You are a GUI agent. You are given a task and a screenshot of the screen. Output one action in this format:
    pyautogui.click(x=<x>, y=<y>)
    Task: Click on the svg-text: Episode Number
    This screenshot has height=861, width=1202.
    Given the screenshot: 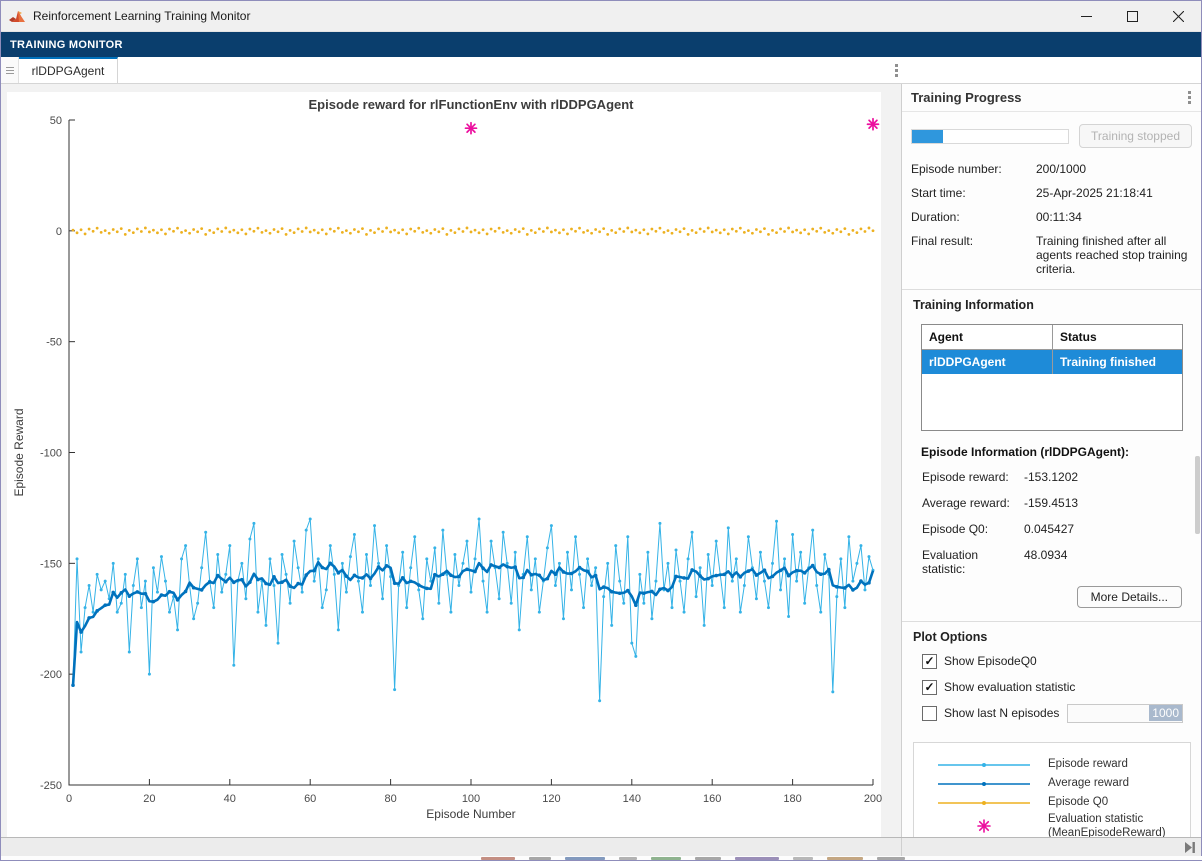 What is the action you would take?
    pyautogui.click(x=470, y=814)
    